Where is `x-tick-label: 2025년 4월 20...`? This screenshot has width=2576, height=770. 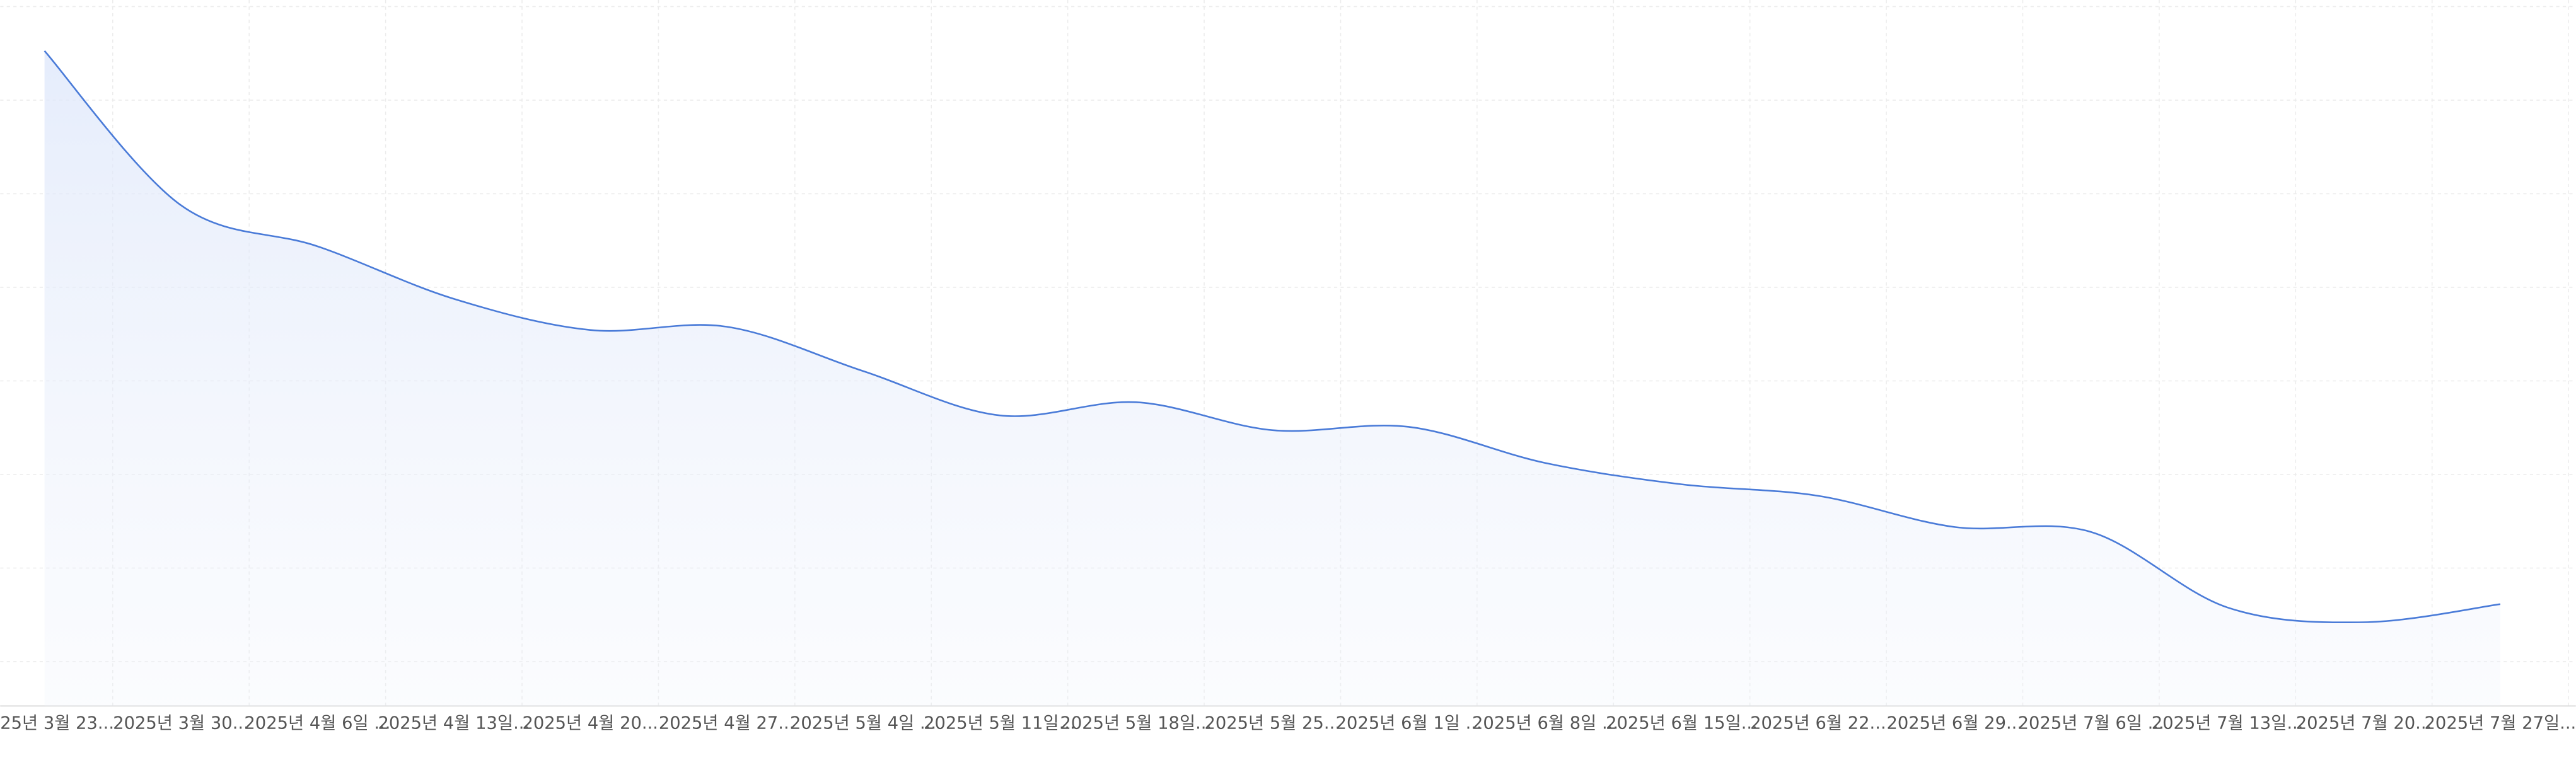 x-tick-label: 2025년 4월 20... is located at coordinates (590, 723).